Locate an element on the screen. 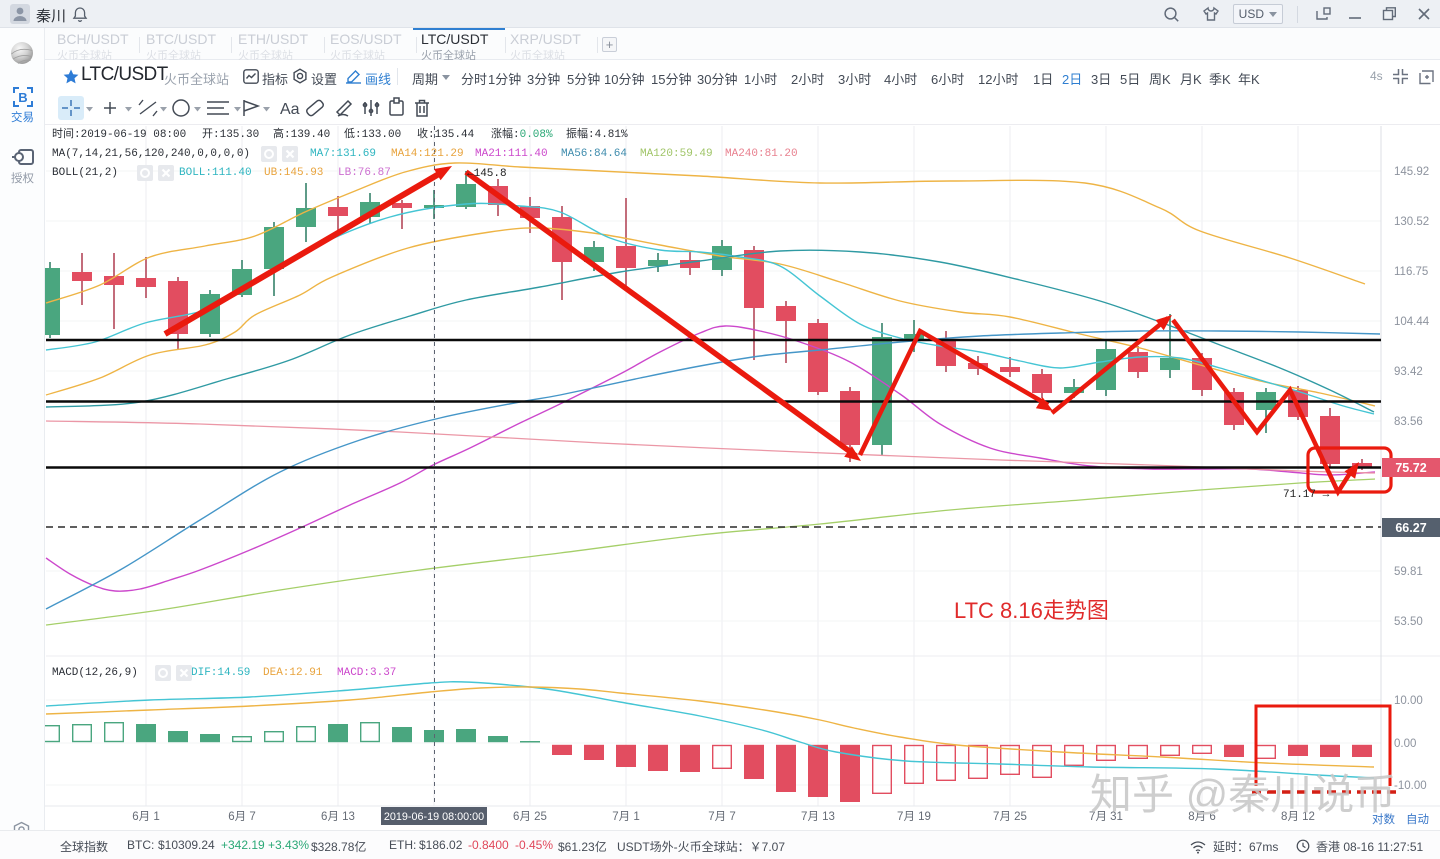  svg-text: 时间:2019-06-19 08:00 is located at coordinates (119, 134).